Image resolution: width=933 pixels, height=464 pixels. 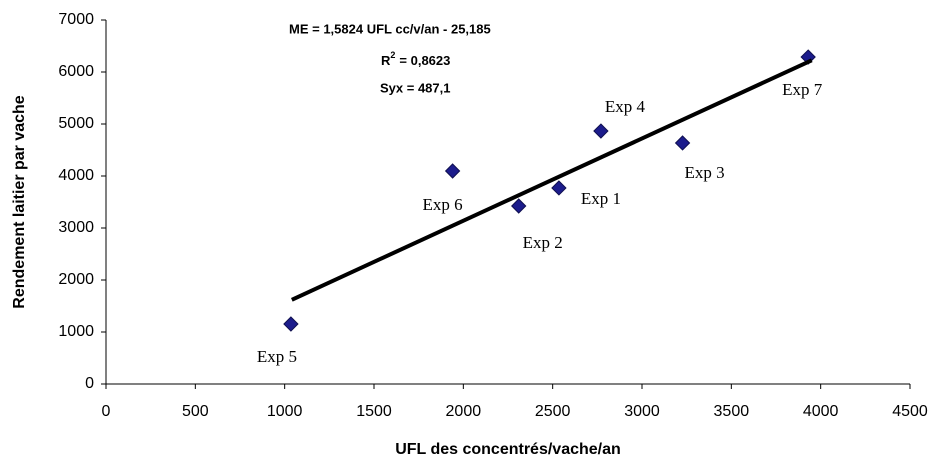 What do you see at coordinates (19, 202) in the screenshot?
I see `y-axis-title: Rendement laitier par vache` at bounding box center [19, 202].